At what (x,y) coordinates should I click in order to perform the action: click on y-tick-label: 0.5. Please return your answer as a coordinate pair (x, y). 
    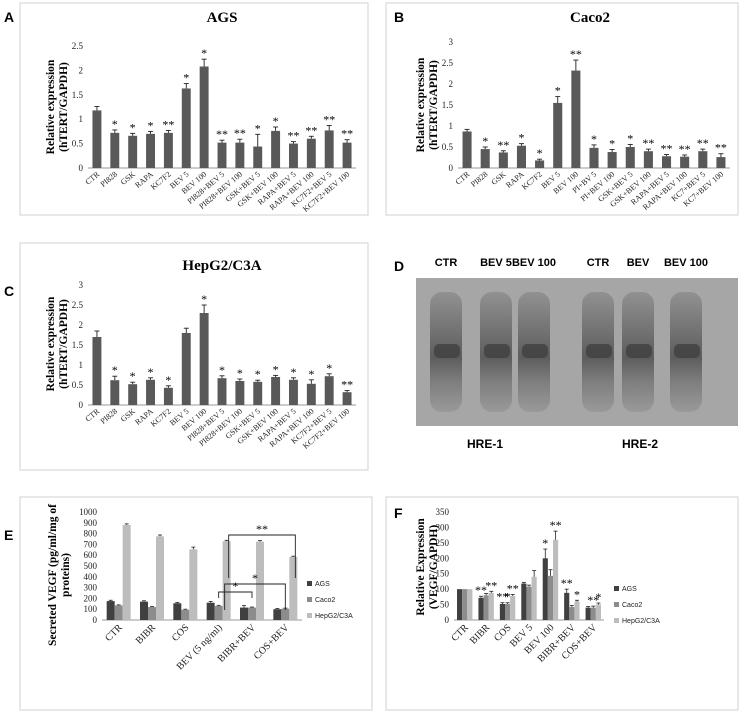
    Looking at the image, I should click on (78, 144).